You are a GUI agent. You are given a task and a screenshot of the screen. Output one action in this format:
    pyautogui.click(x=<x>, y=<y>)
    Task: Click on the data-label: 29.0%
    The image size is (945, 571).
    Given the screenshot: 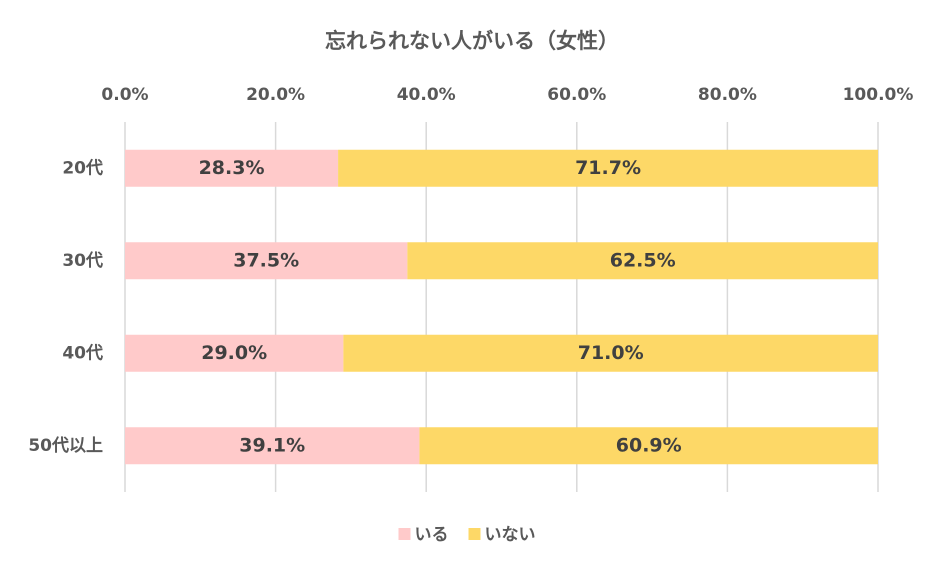 What is the action you would take?
    pyautogui.click(x=234, y=353)
    